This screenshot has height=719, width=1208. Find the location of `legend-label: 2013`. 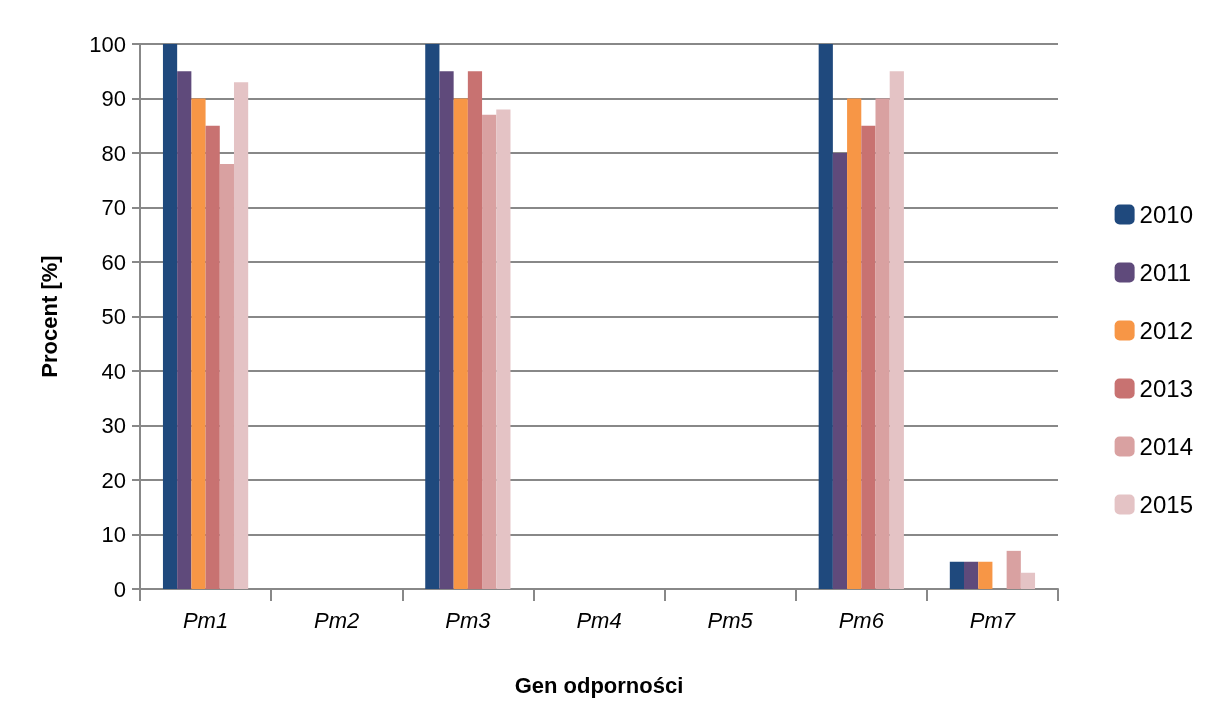

legend-label: 2013 is located at coordinates (1166, 388).